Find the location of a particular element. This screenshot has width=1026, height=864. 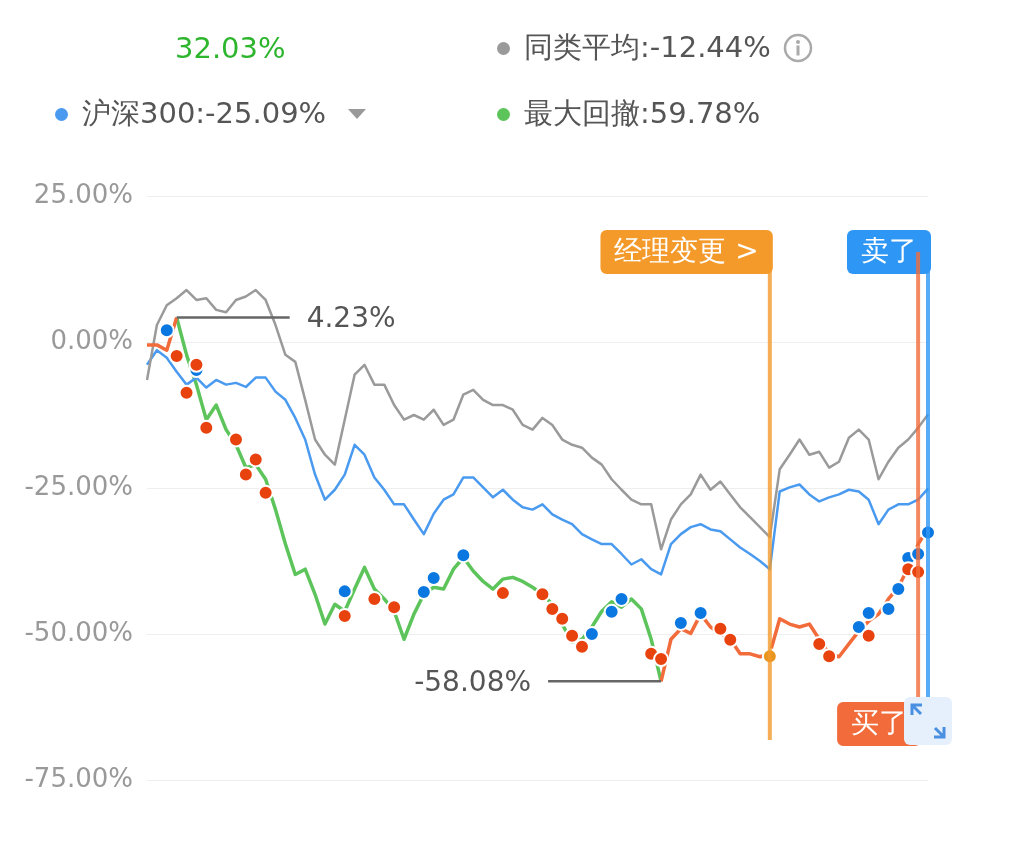

annotation: 4.23% is located at coordinates (351, 317).